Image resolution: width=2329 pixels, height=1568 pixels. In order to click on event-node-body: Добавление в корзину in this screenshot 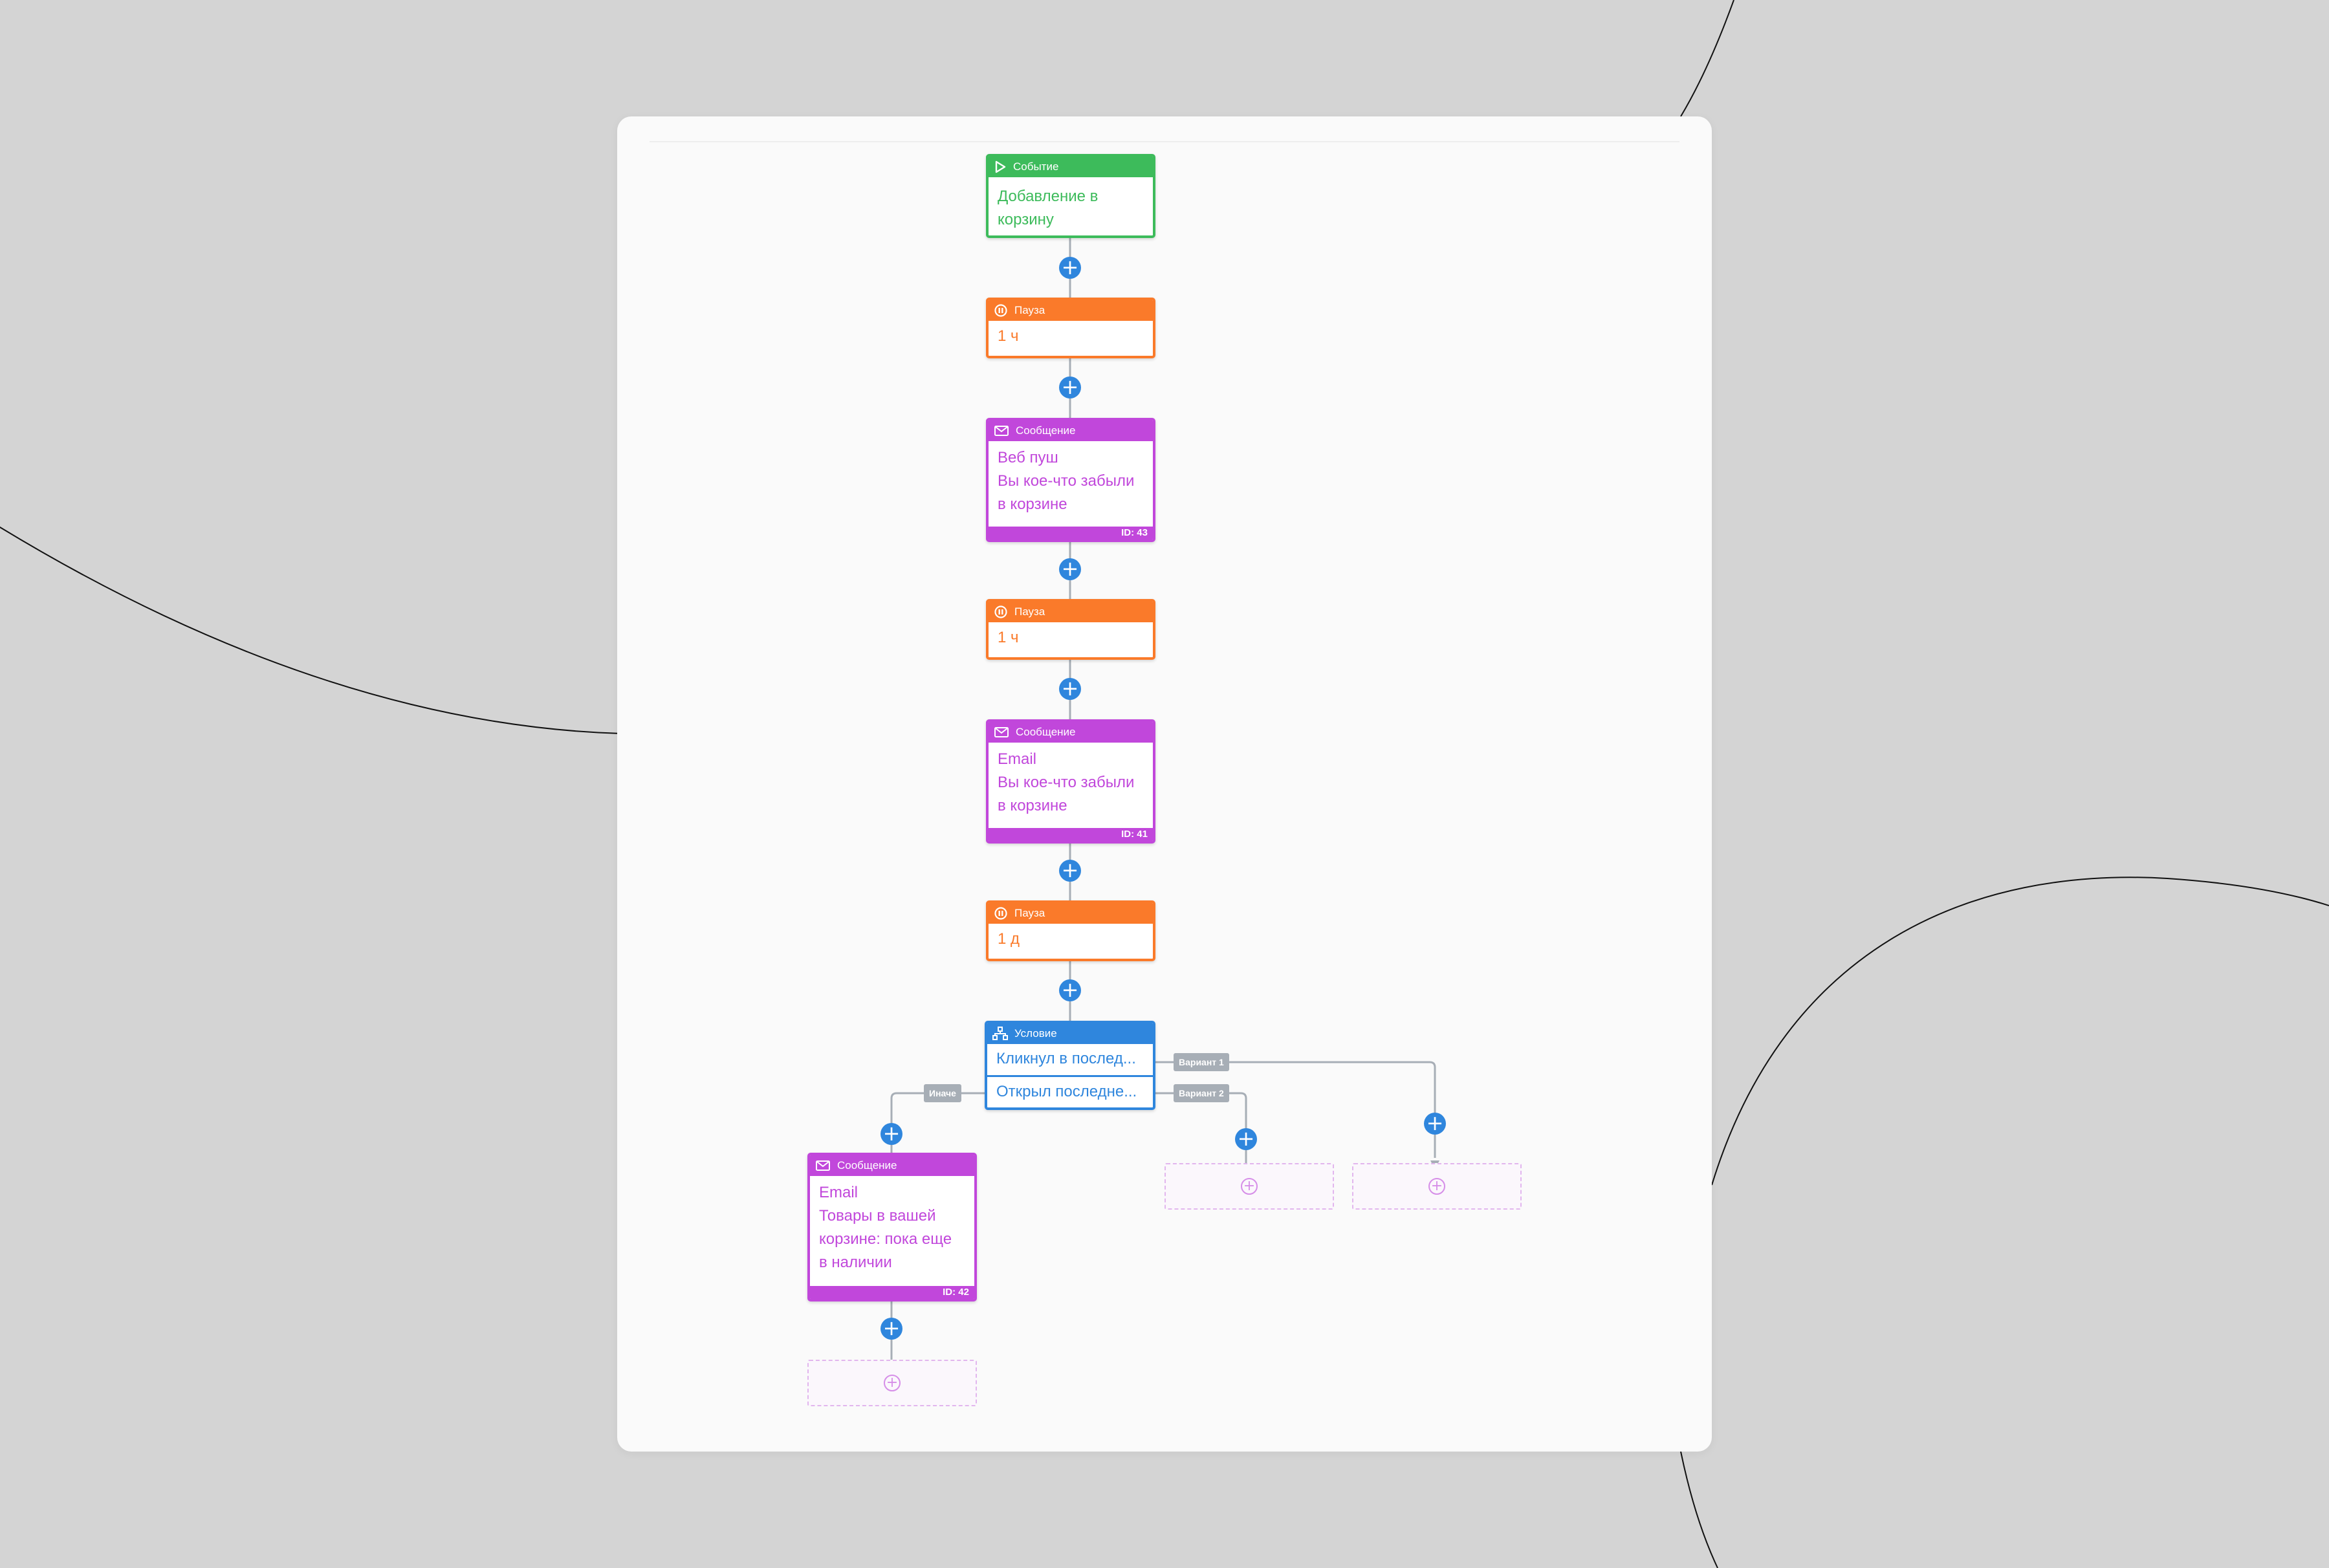, I will do `click(1071, 204)`.